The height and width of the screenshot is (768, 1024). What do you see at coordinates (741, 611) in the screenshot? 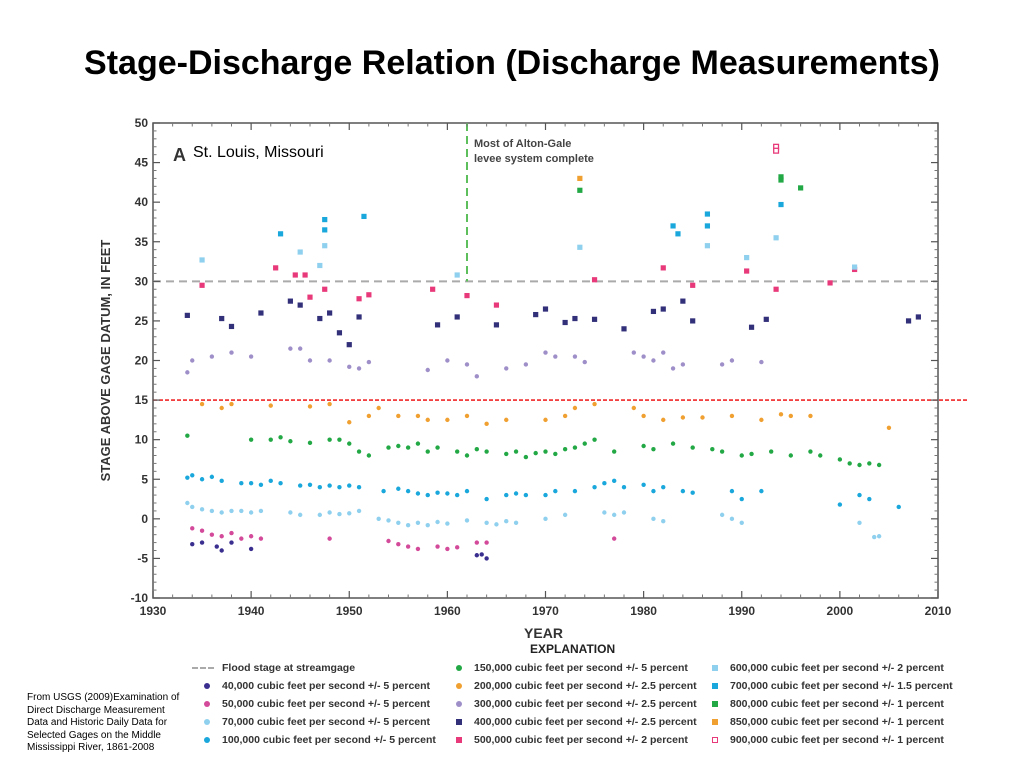
I see `x-tick-label: 1990` at bounding box center [741, 611].